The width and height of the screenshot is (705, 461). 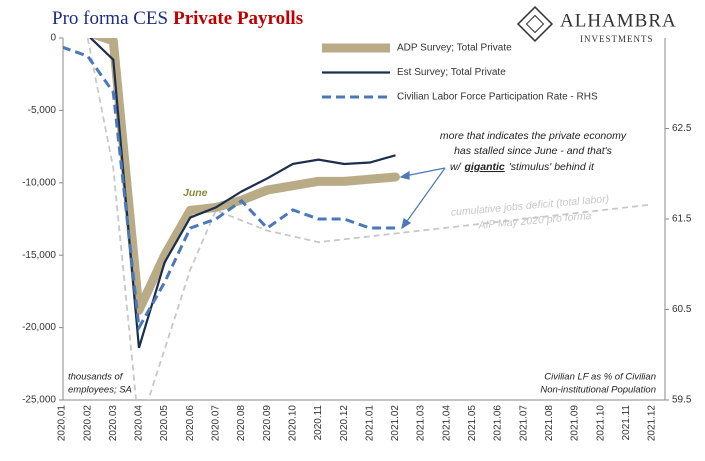 I want to click on legend-label: ADP Survey; Total Private, so click(x=454, y=48).